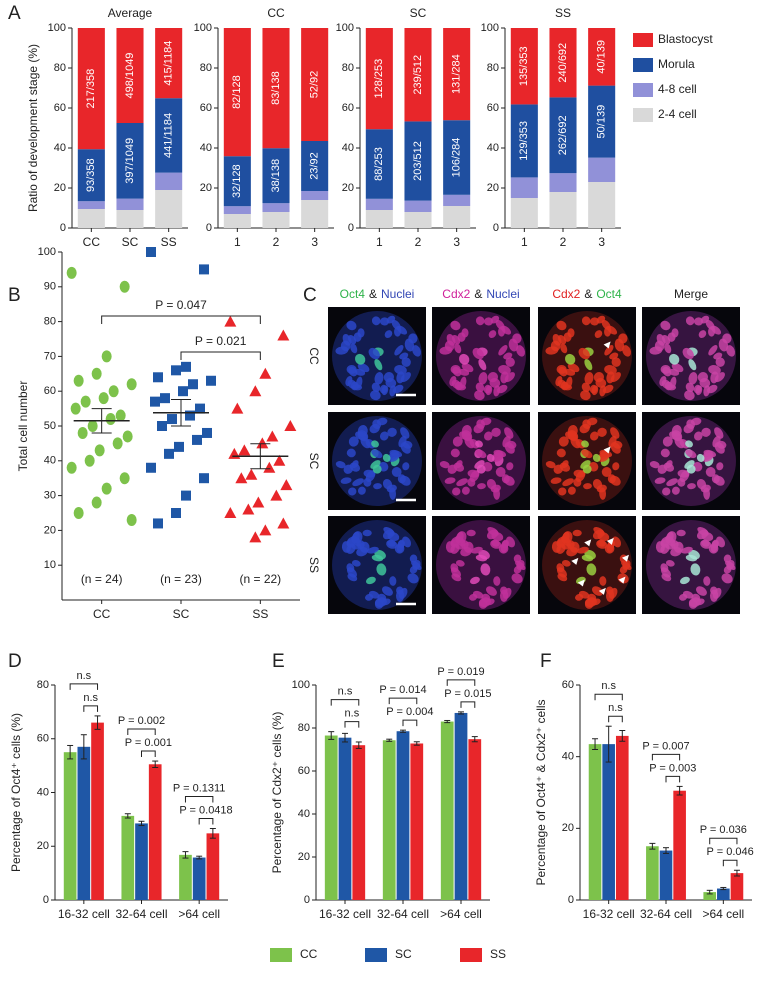  Describe the element at coordinates (379, 164) in the screenshot. I see `value-label: 88/253` at that location.